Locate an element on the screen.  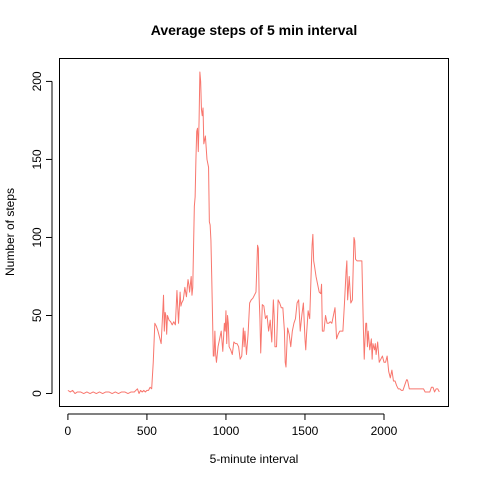
y-tick-label: 150 is located at coordinates (37, 159).